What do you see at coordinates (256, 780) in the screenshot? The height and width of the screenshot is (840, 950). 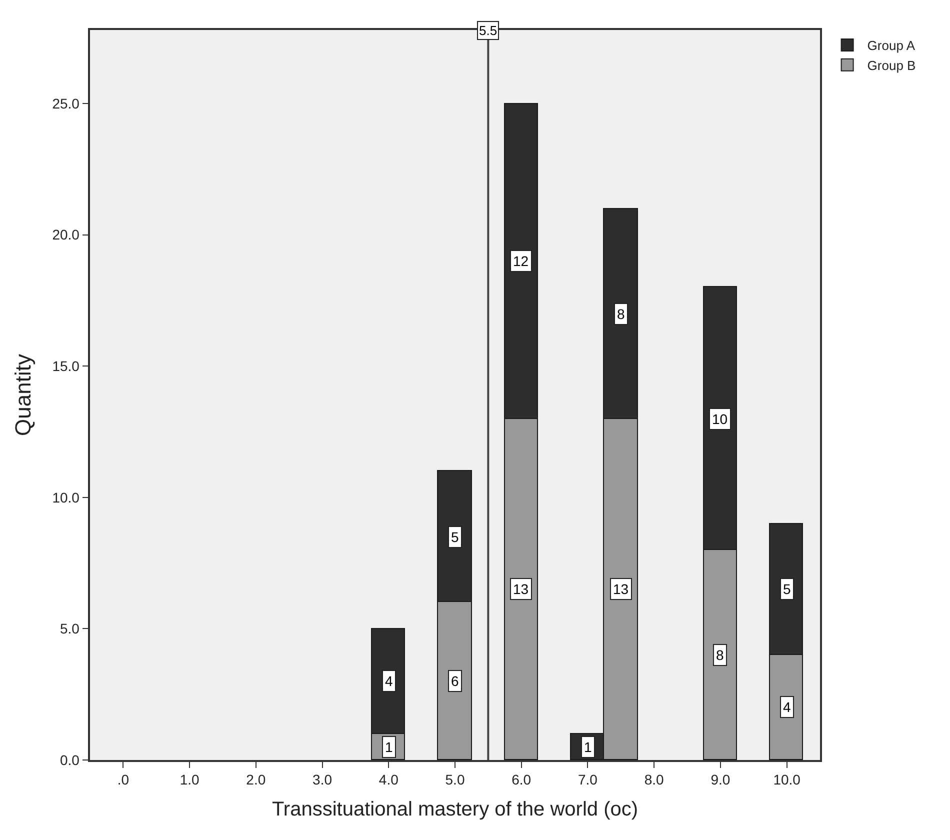 I see `x-tick-label: 2.0` at bounding box center [256, 780].